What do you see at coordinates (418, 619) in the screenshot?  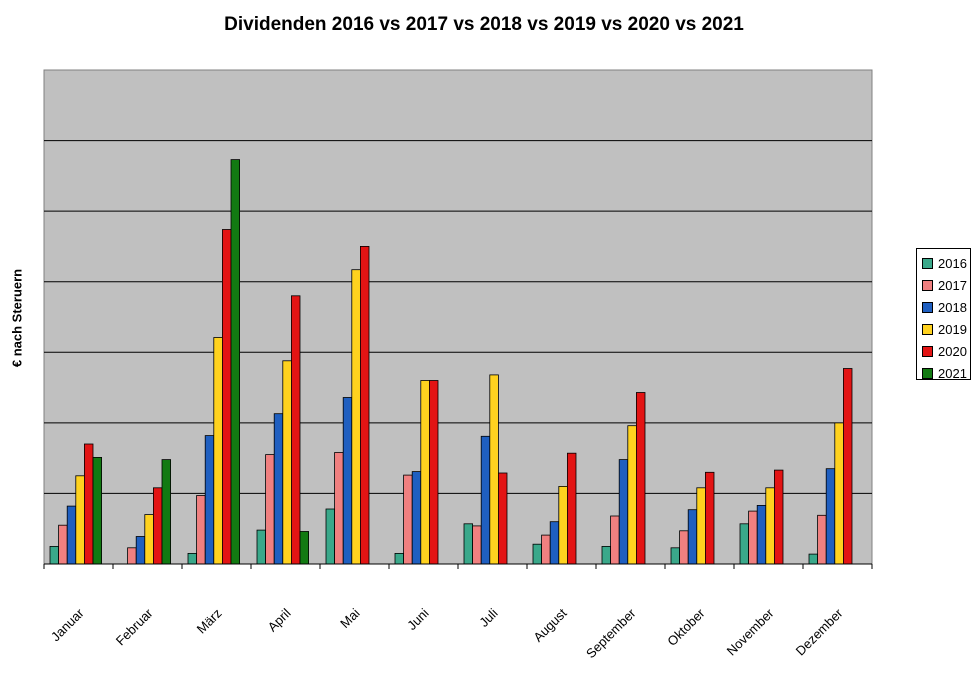 I see `x-tick-label-Juni: Juni` at bounding box center [418, 619].